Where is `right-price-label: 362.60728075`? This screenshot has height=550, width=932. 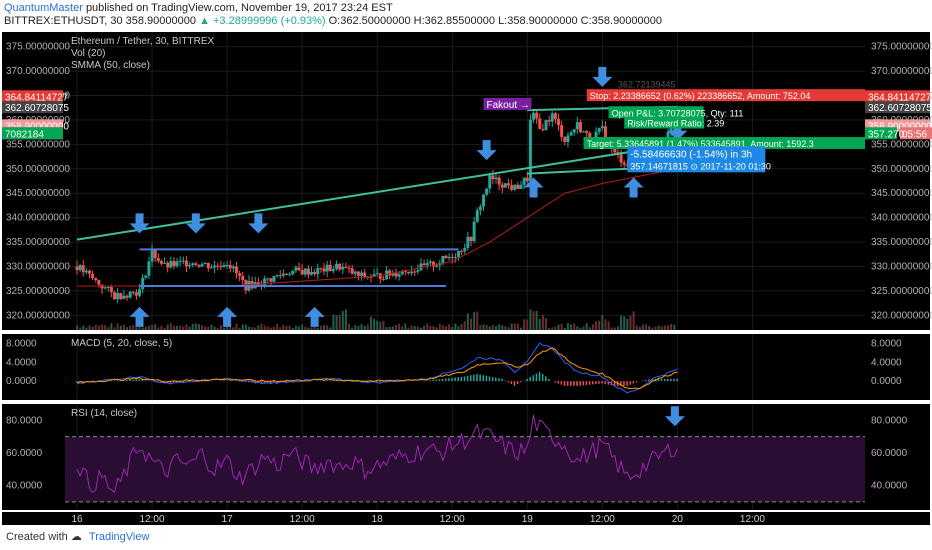 right-price-label: 362.60728075 is located at coordinates (900, 108).